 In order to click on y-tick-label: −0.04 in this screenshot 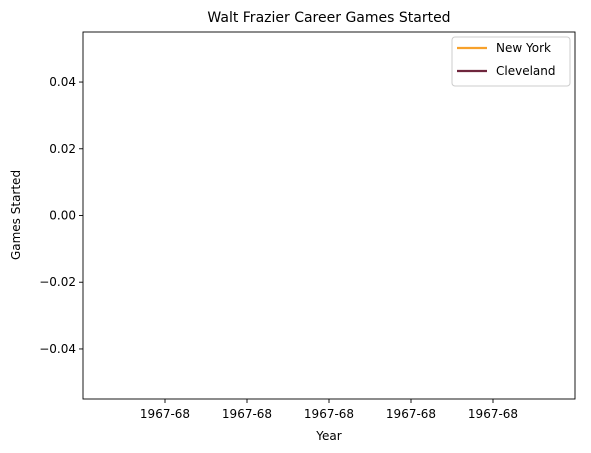, I will do `click(57, 349)`.